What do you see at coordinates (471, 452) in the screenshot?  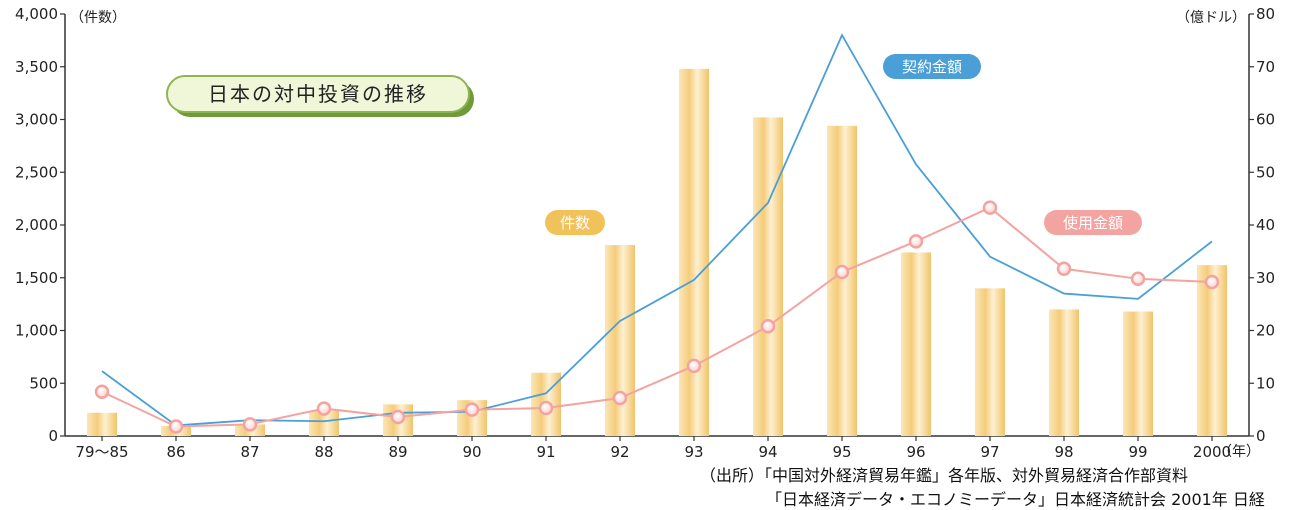 I see `x-tick-label: 90` at bounding box center [471, 452].